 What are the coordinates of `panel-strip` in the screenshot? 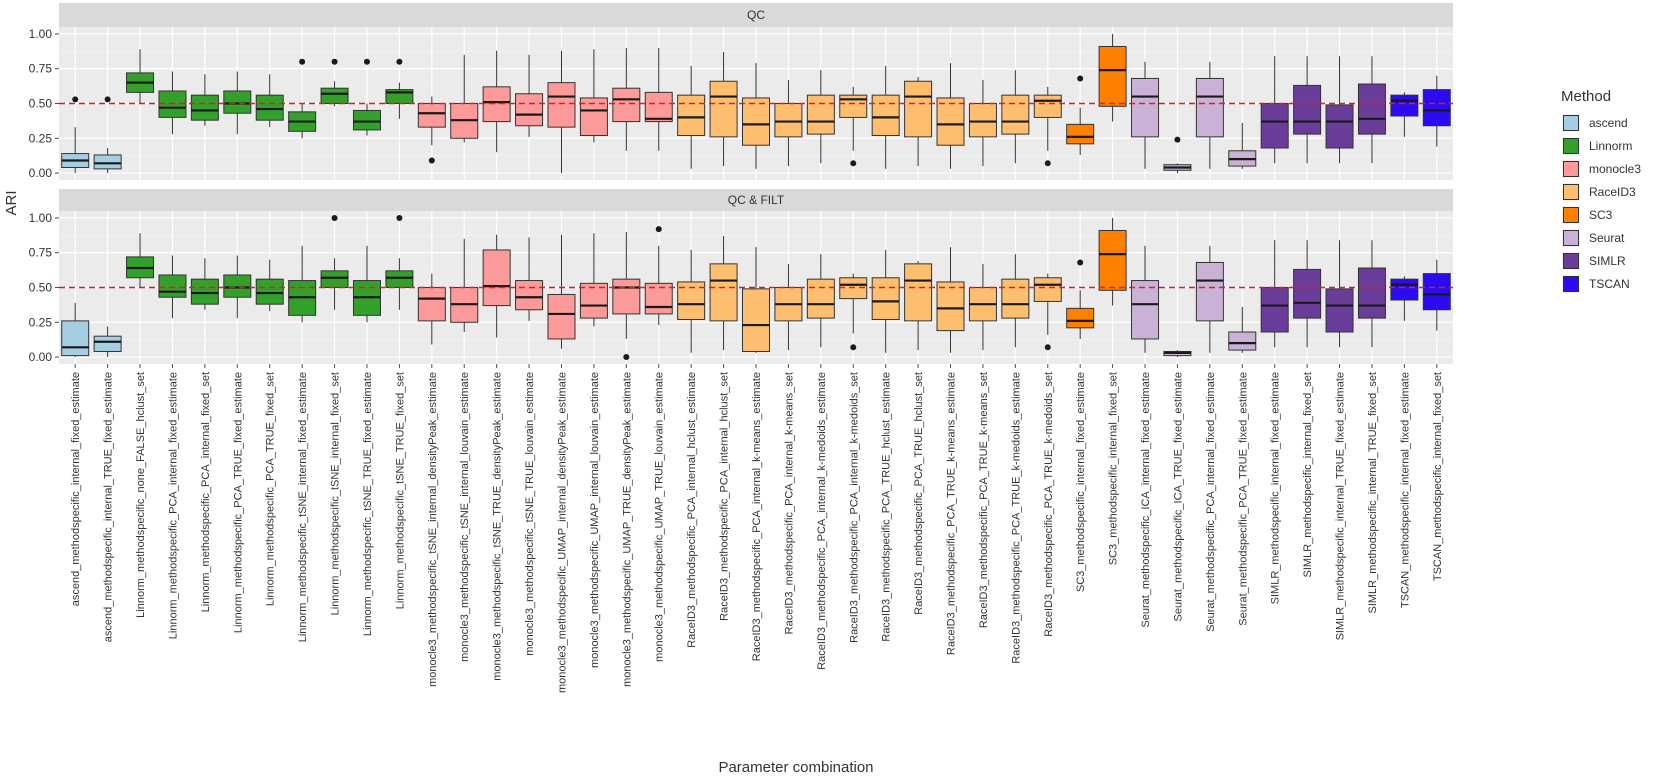 It's located at (756, 15).